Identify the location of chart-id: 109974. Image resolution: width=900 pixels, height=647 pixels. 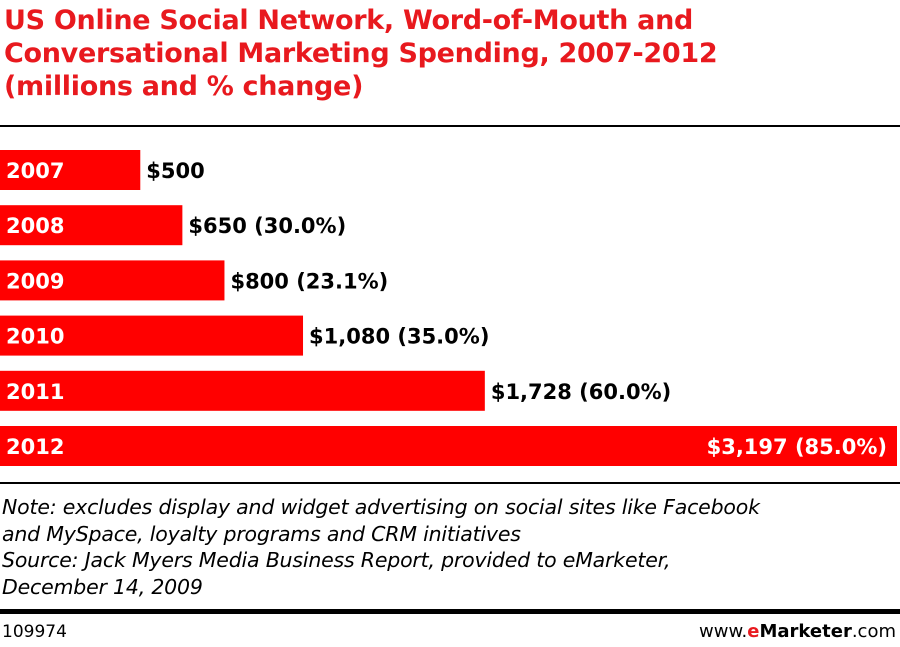
(34, 632).